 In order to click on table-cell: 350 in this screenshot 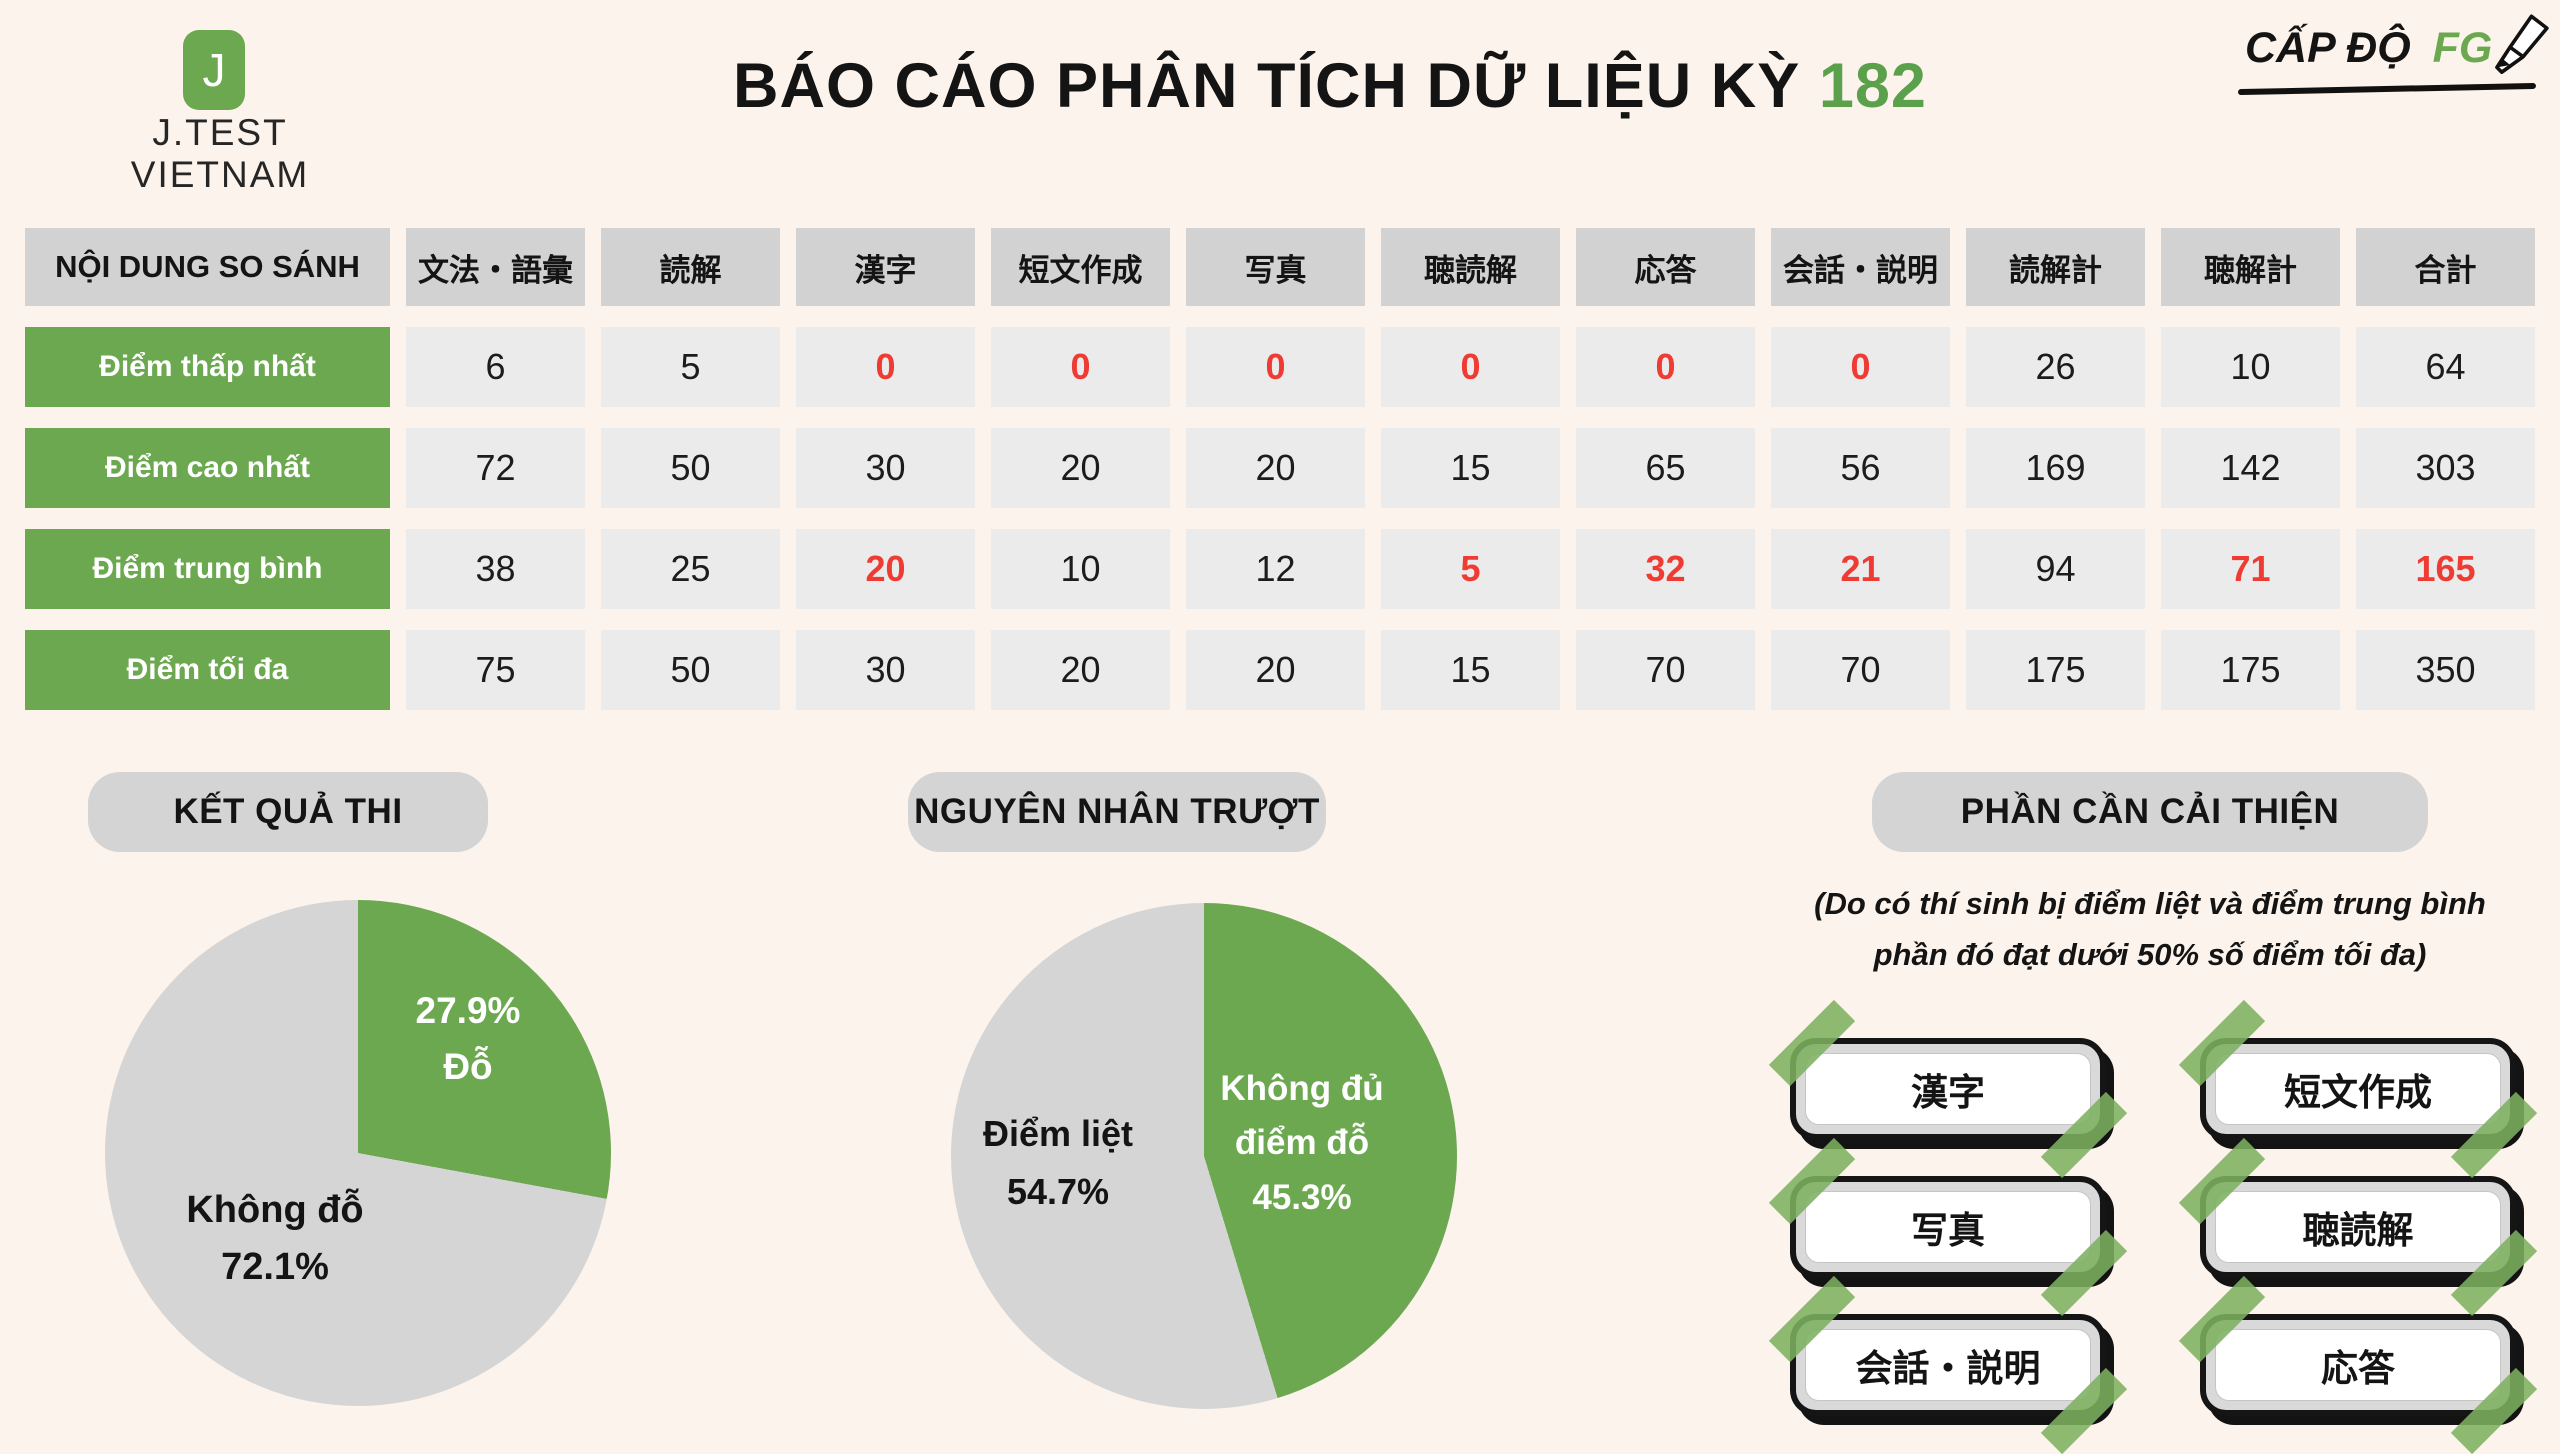, I will do `click(2445, 670)`.